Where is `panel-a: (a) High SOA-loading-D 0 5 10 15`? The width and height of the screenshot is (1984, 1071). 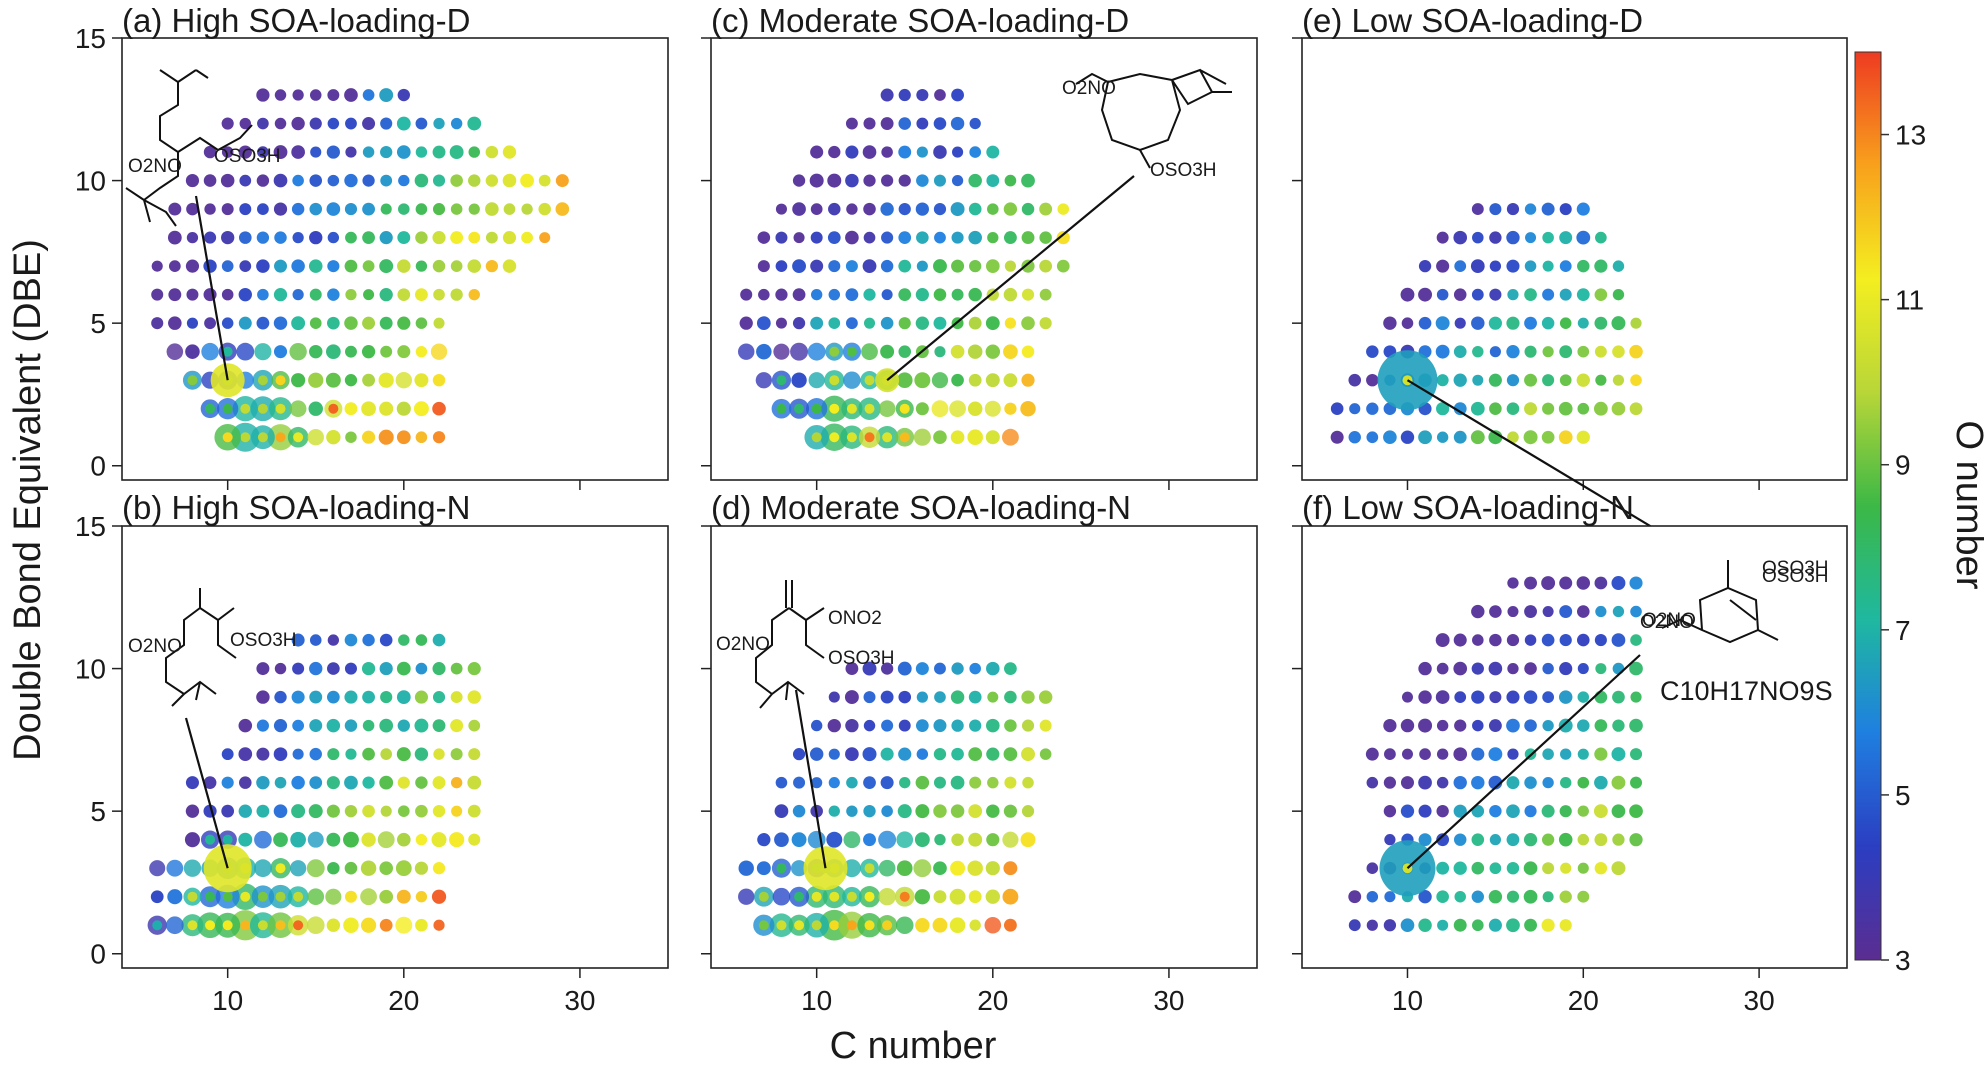 panel-a: (a) High SOA-loading-D 0 5 10 15 is located at coordinates (372, 246).